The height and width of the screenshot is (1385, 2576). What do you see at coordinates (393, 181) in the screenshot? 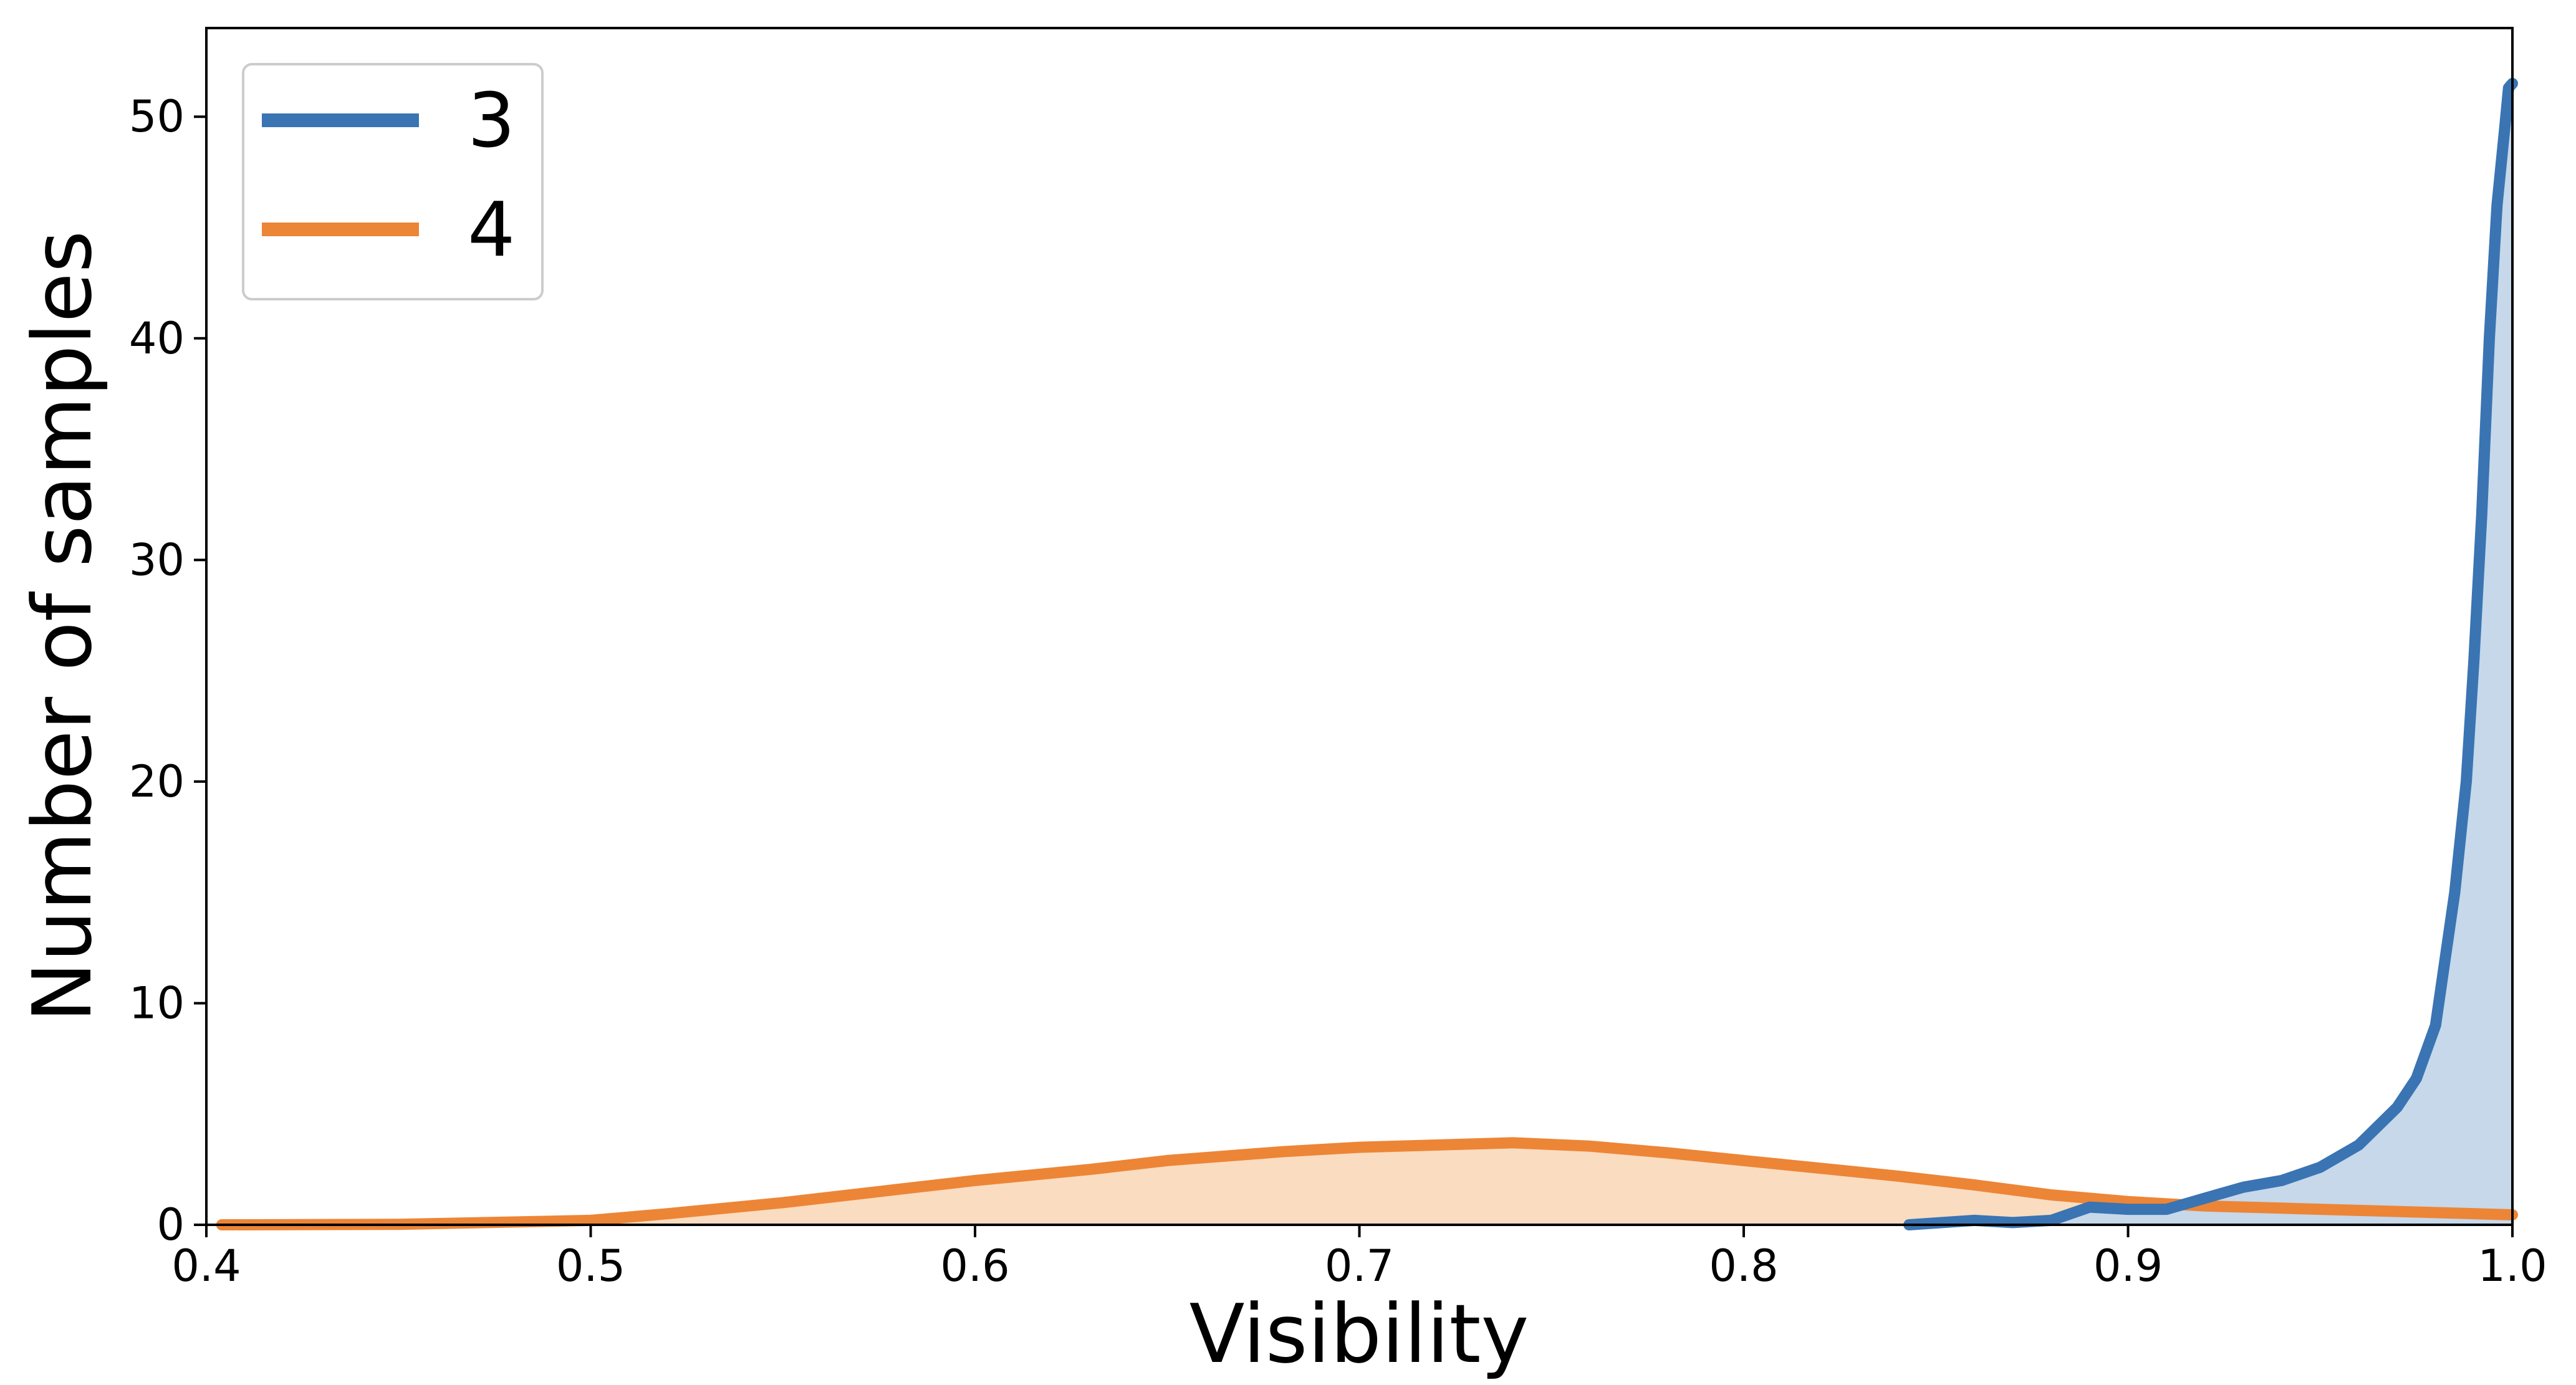
I see `legend: 34` at bounding box center [393, 181].